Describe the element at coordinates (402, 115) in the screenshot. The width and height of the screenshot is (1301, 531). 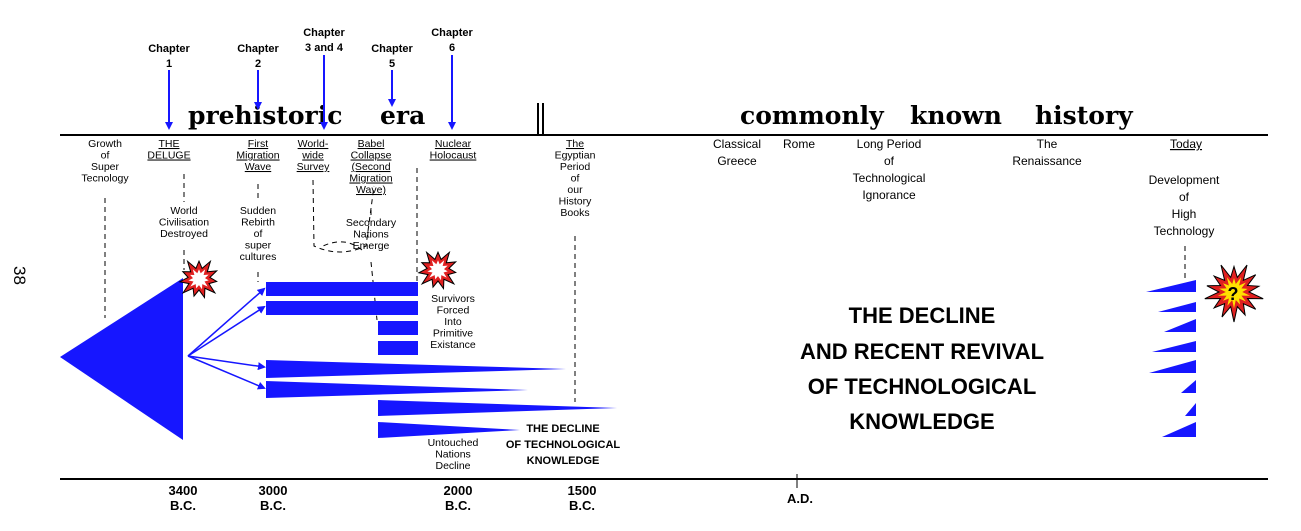
I see `era-word-era: era` at that location.